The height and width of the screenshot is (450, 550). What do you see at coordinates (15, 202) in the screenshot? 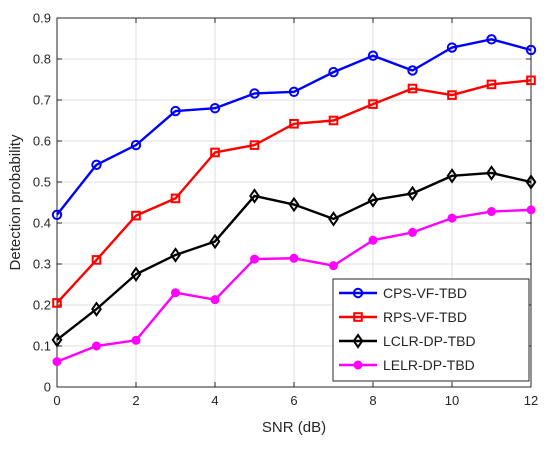
I see `y-axis-label: Detection probability` at bounding box center [15, 202].